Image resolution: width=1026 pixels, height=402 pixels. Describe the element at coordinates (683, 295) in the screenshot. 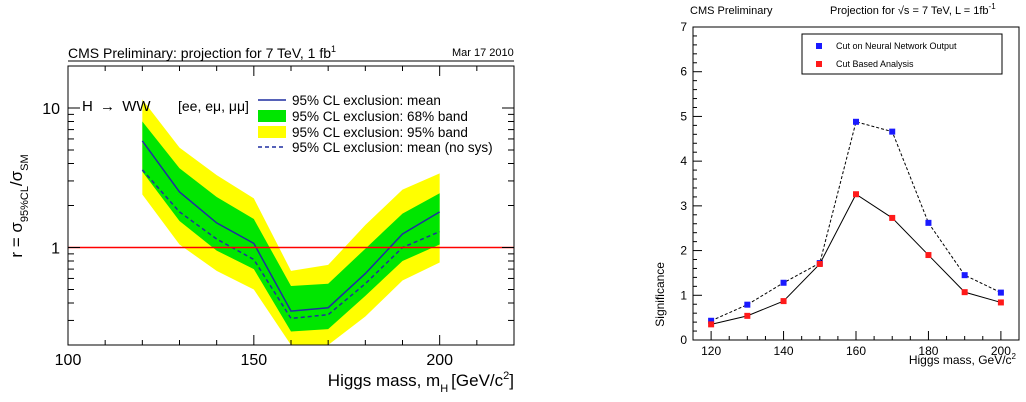

I see `right-y-tick-label: 1` at that location.